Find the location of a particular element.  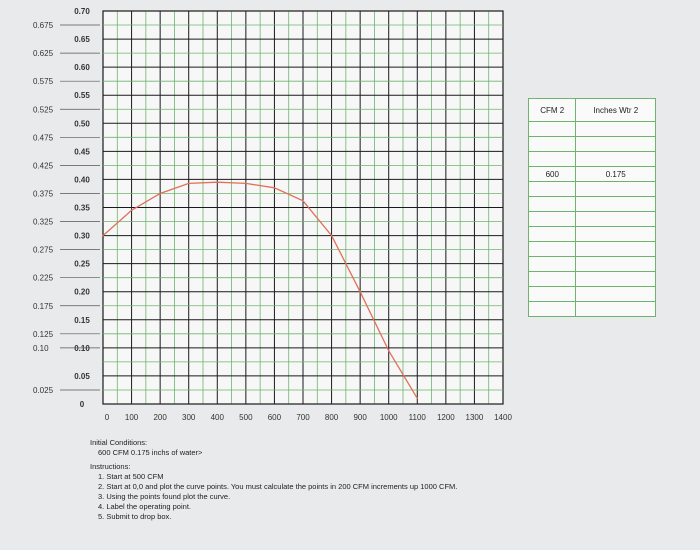

y-tick-label-offset: 0.625 is located at coordinates (43, 53).